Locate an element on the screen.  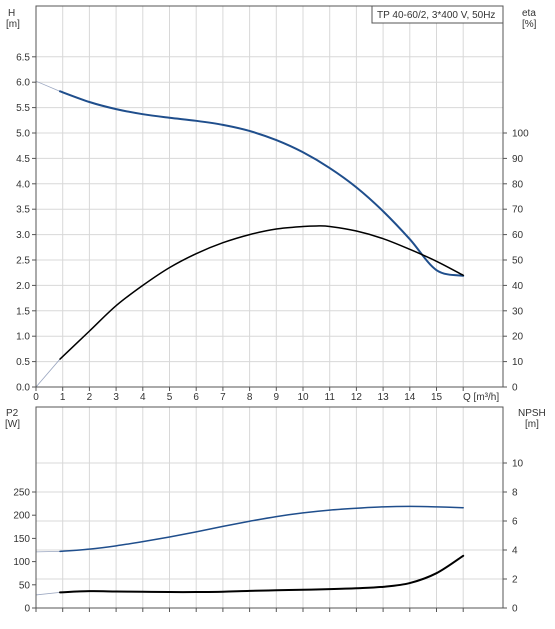
x-tick-label: 1 is located at coordinates (63, 397).